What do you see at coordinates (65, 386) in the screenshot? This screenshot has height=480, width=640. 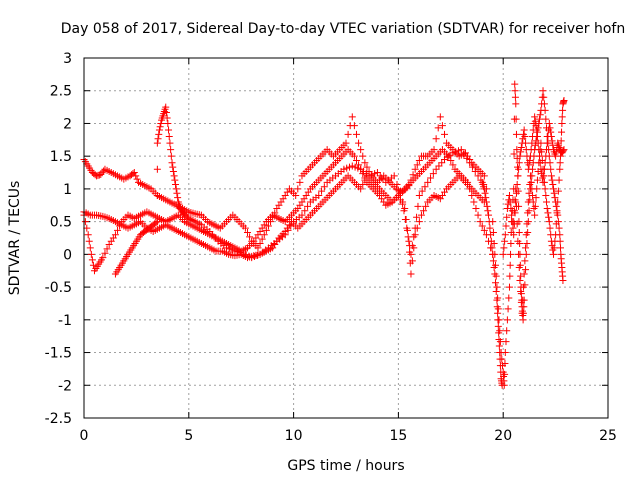 I see `y-tick-label: -2` at bounding box center [65, 386].